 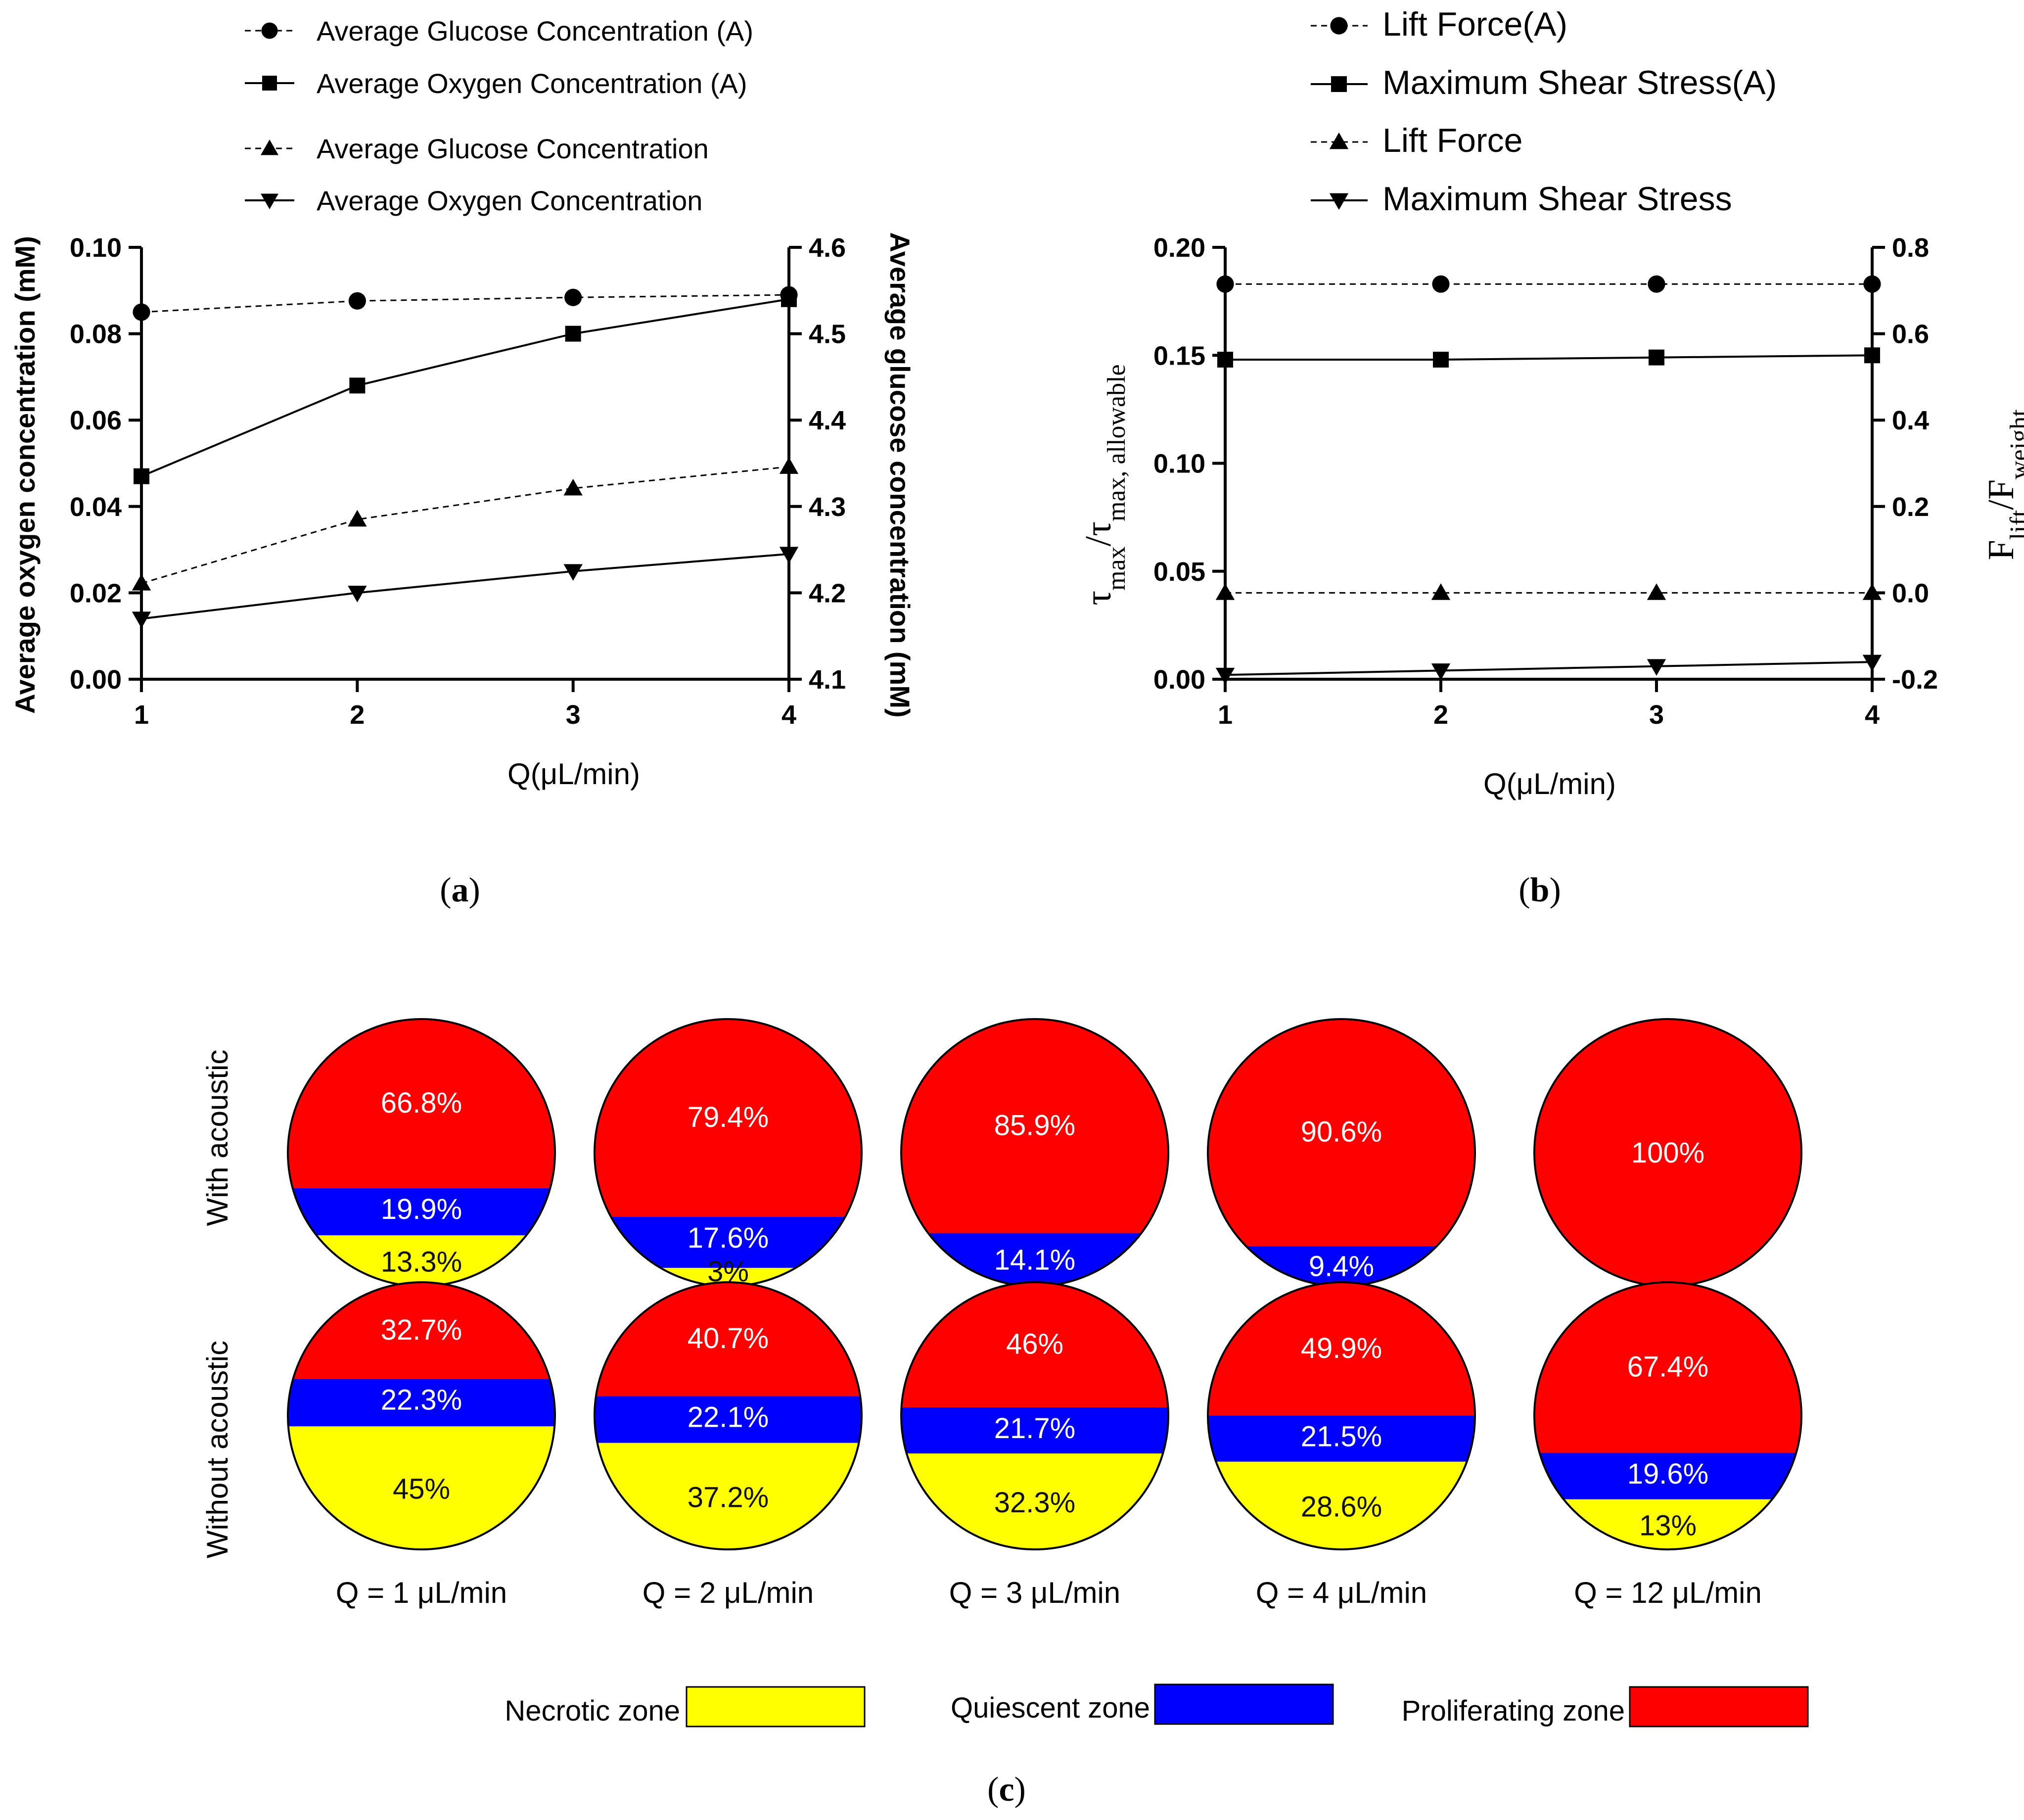 I want to click on proliferating-percent: 66.8%, so click(x=421, y=1103).